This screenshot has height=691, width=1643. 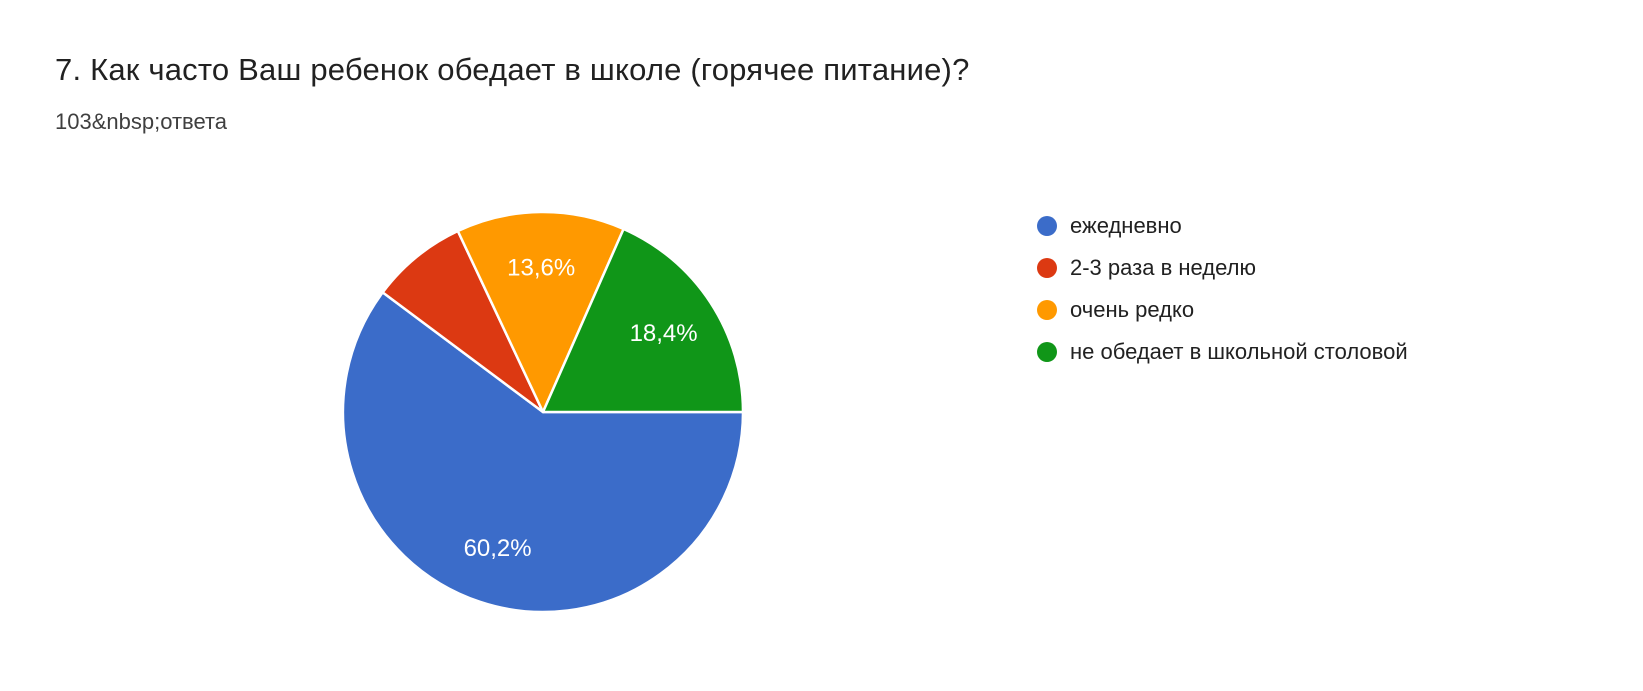 What do you see at coordinates (1239, 351) in the screenshot?
I see `legend-label: не обедает в школьной столовой` at bounding box center [1239, 351].